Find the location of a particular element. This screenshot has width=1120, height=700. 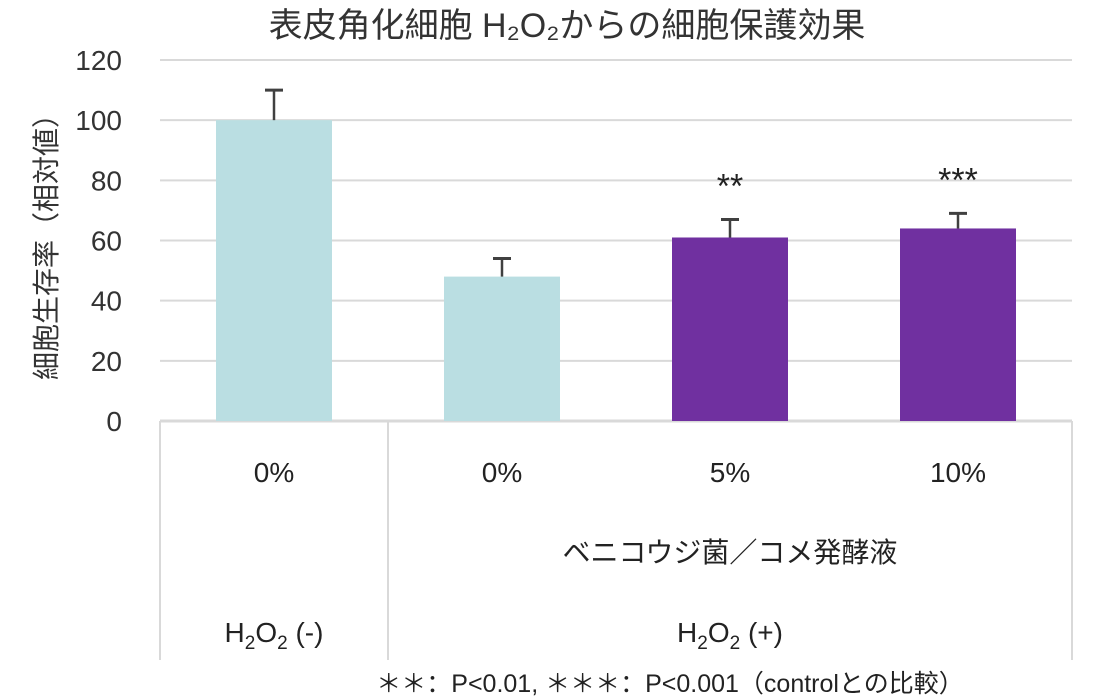

chart-title: 表皮角化細胞 H₂O₂からの細胞保護効果 is located at coordinates (567, 26).